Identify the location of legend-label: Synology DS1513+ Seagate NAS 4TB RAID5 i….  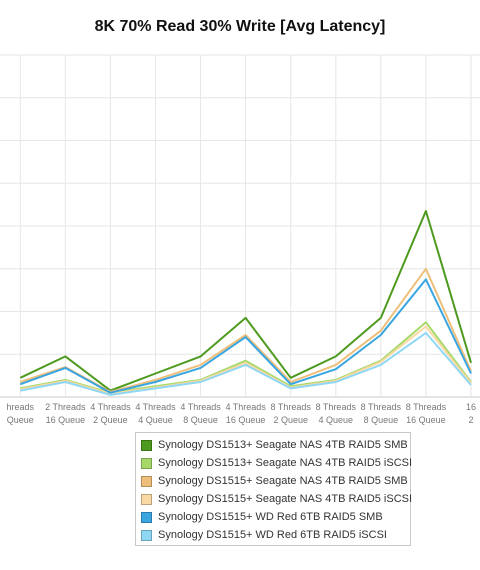
(285, 463).